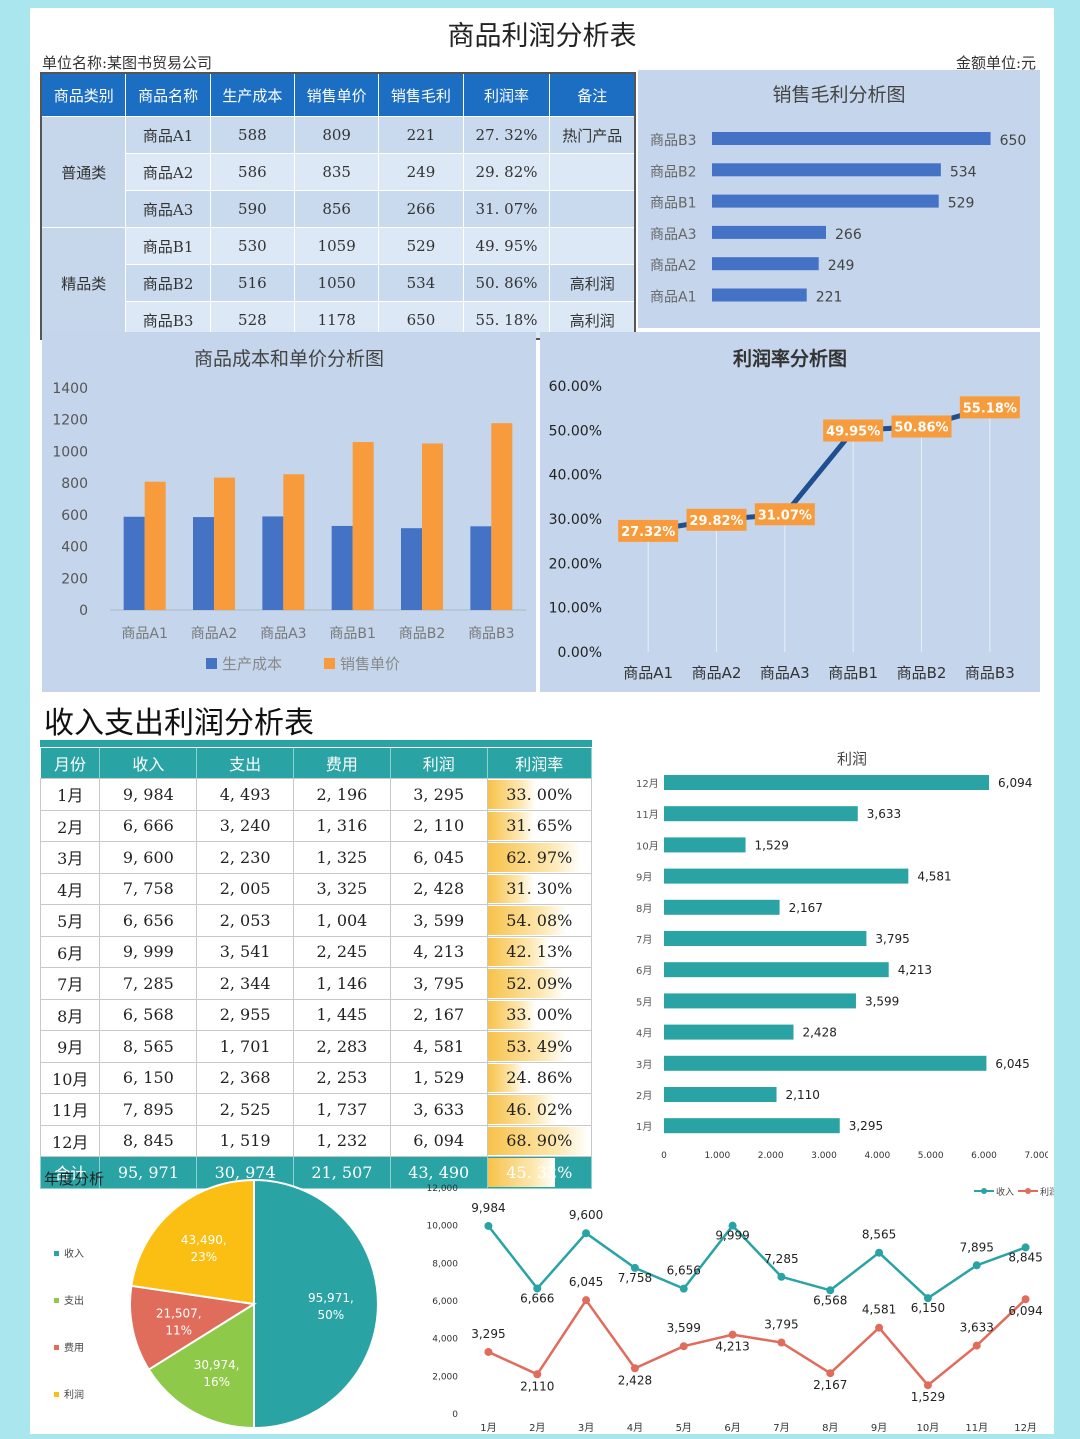 Image resolution: width=1080 pixels, height=1439 pixels. Describe the element at coordinates (438, 951) in the screenshot. I see `table-cell: 4, 213` at that location.